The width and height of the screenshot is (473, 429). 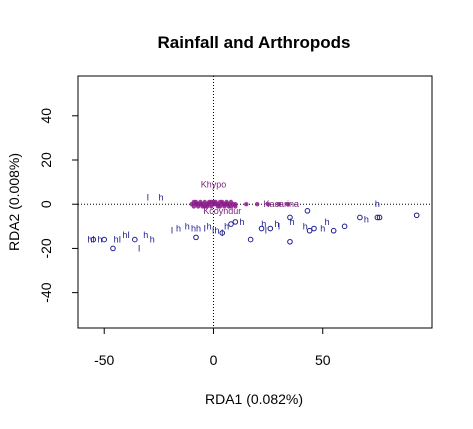 I want to click on site-label: Ih, so click(x=216, y=231).